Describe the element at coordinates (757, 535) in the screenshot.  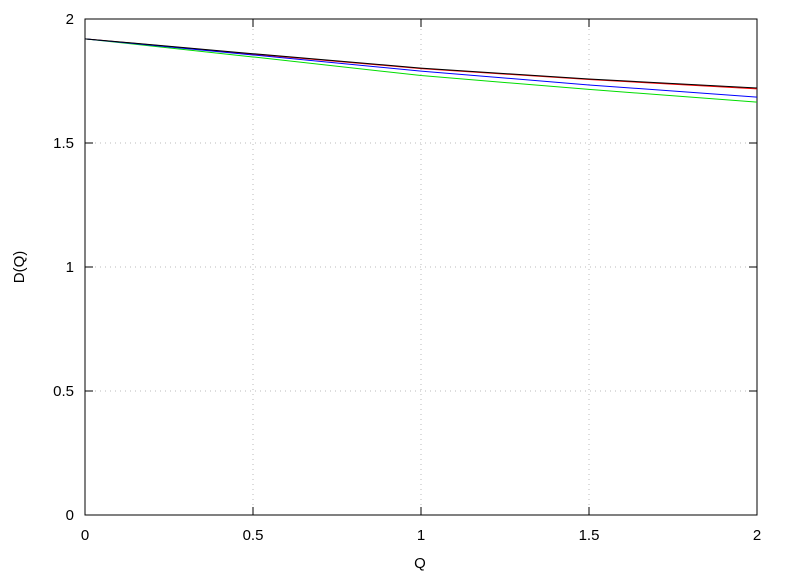
I see `x-tick-label: 2` at that location.